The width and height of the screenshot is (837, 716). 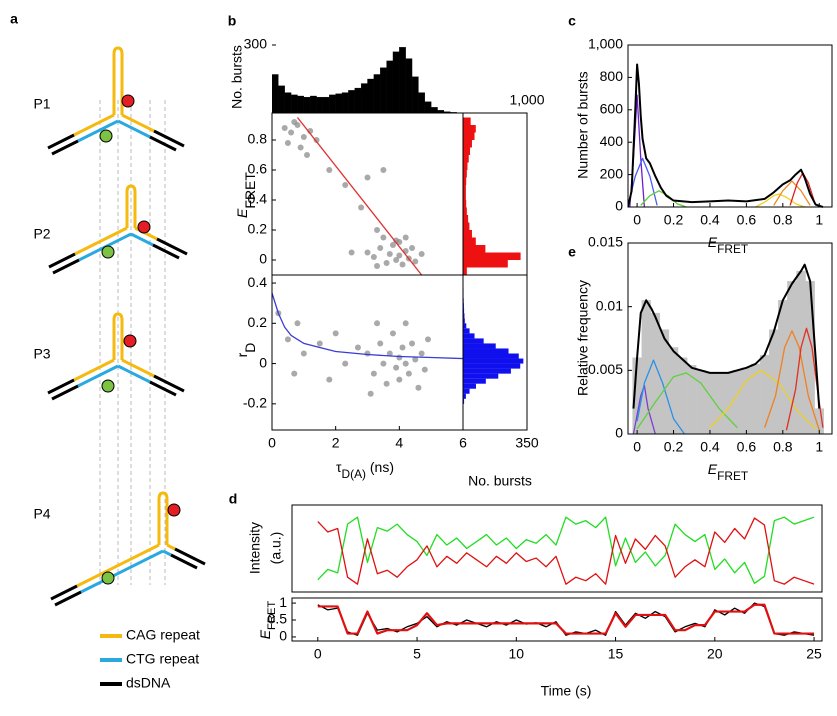 I want to click on x-axis-label: No. bursts, so click(x=500, y=481).